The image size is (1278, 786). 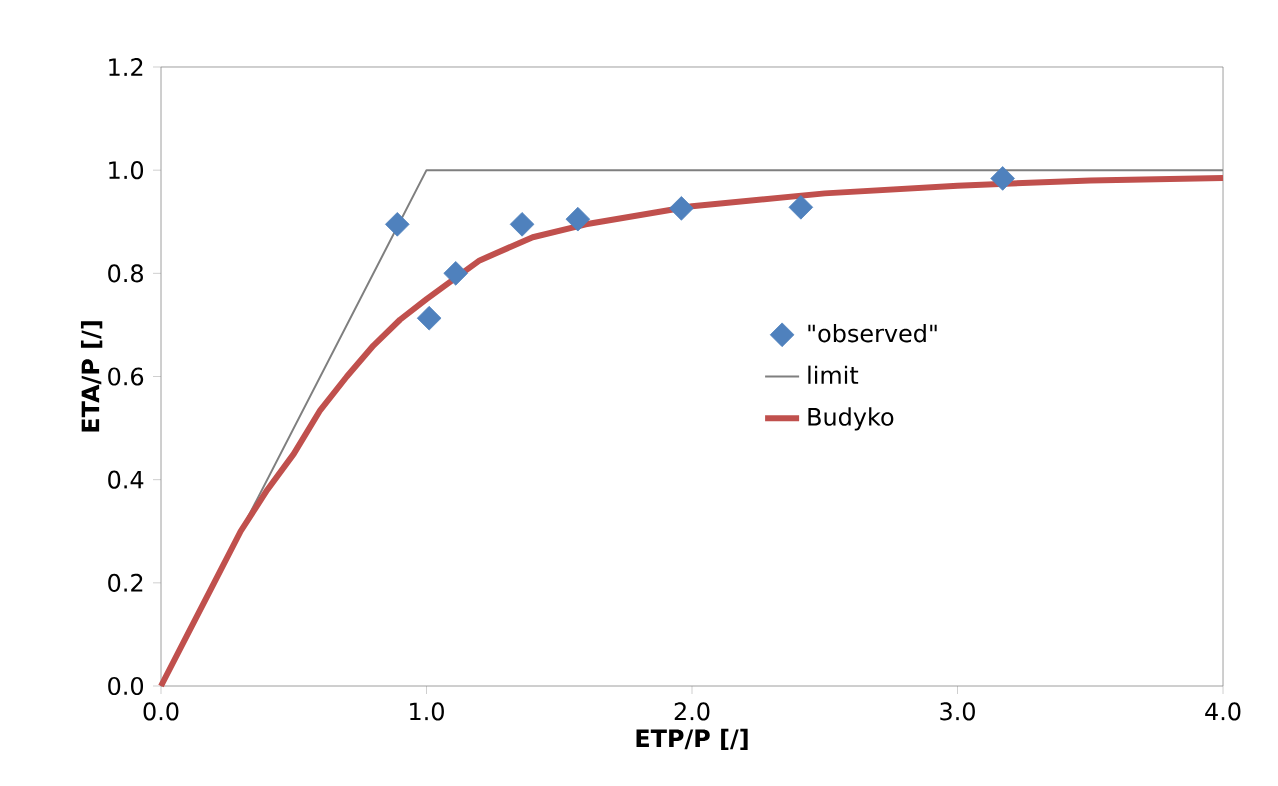 I want to click on x-tick-label: 1.0, so click(x=427, y=711).